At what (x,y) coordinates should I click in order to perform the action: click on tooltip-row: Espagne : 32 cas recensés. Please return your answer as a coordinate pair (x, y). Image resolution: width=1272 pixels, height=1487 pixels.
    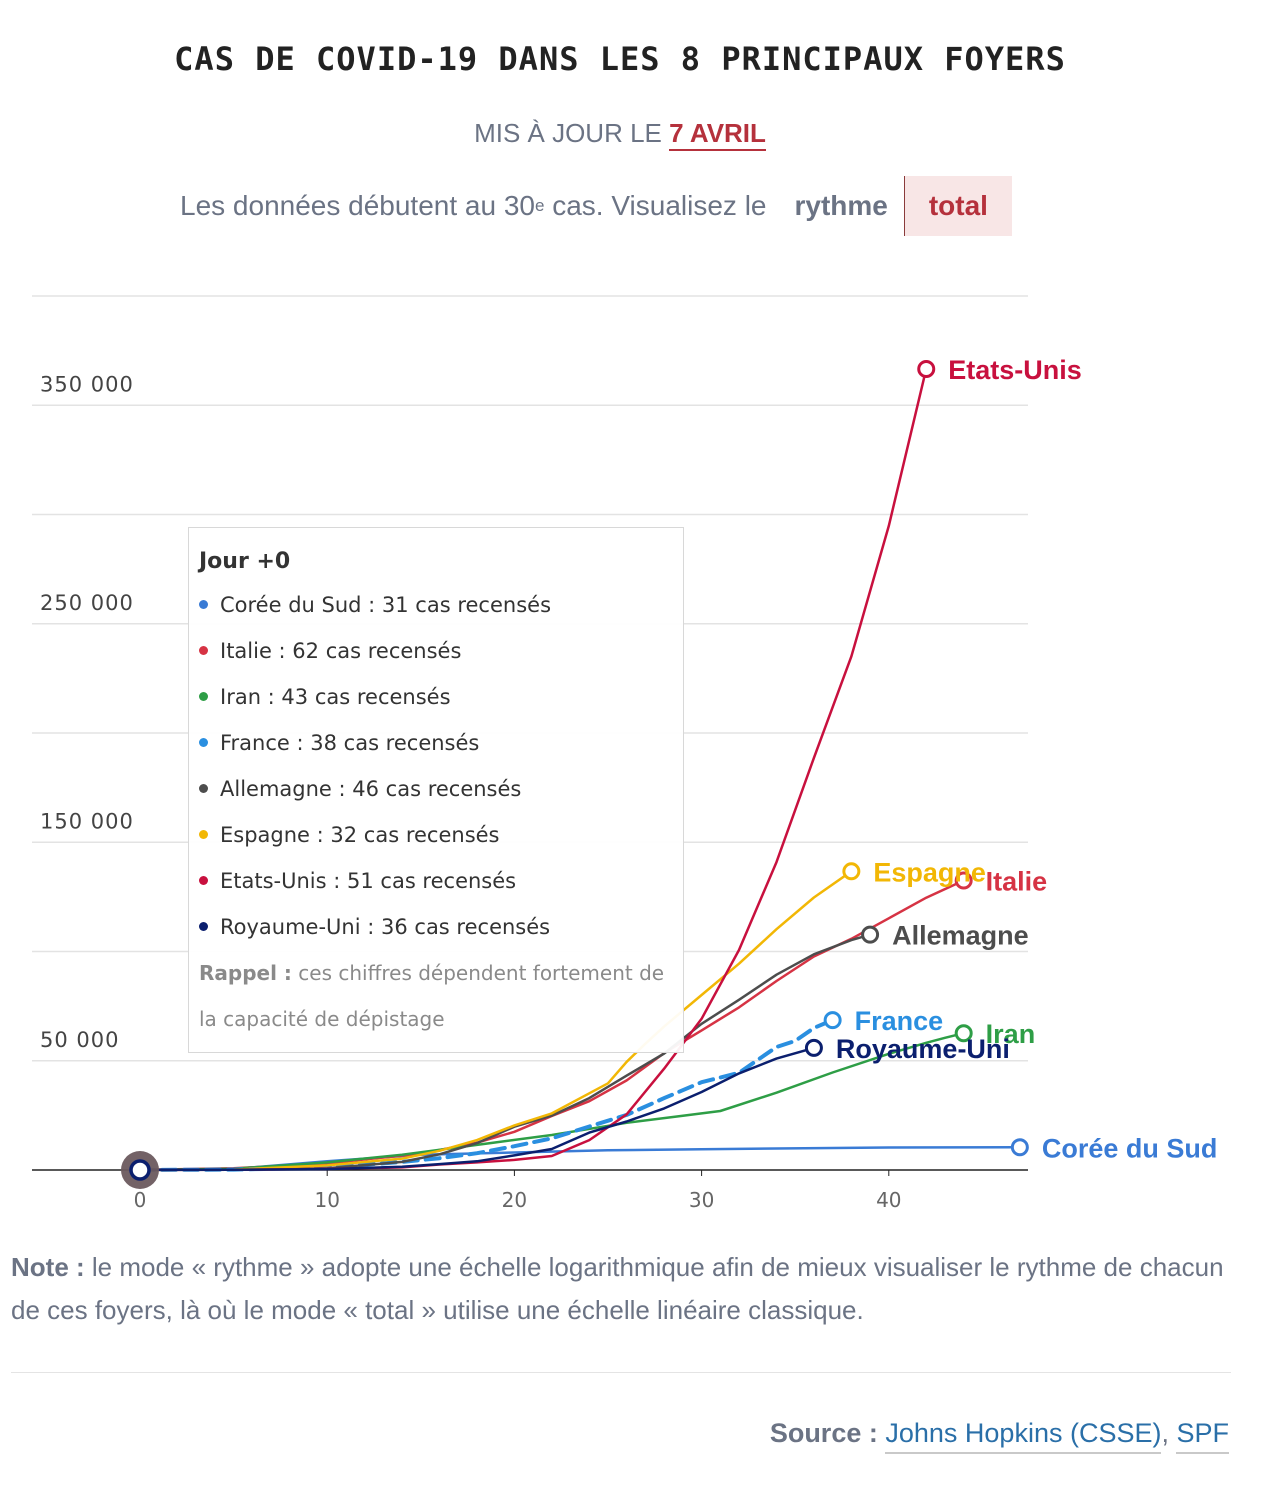
    Looking at the image, I should click on (441, 835).